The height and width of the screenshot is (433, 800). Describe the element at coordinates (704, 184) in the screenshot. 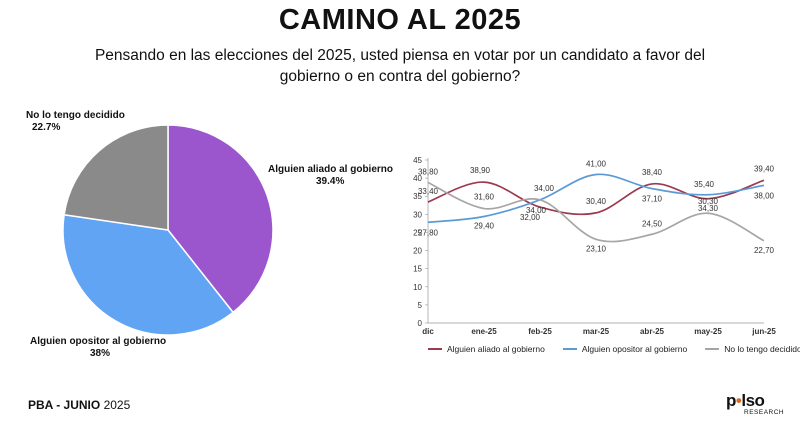

I see `data-label-opositor: 35,40` at that location.